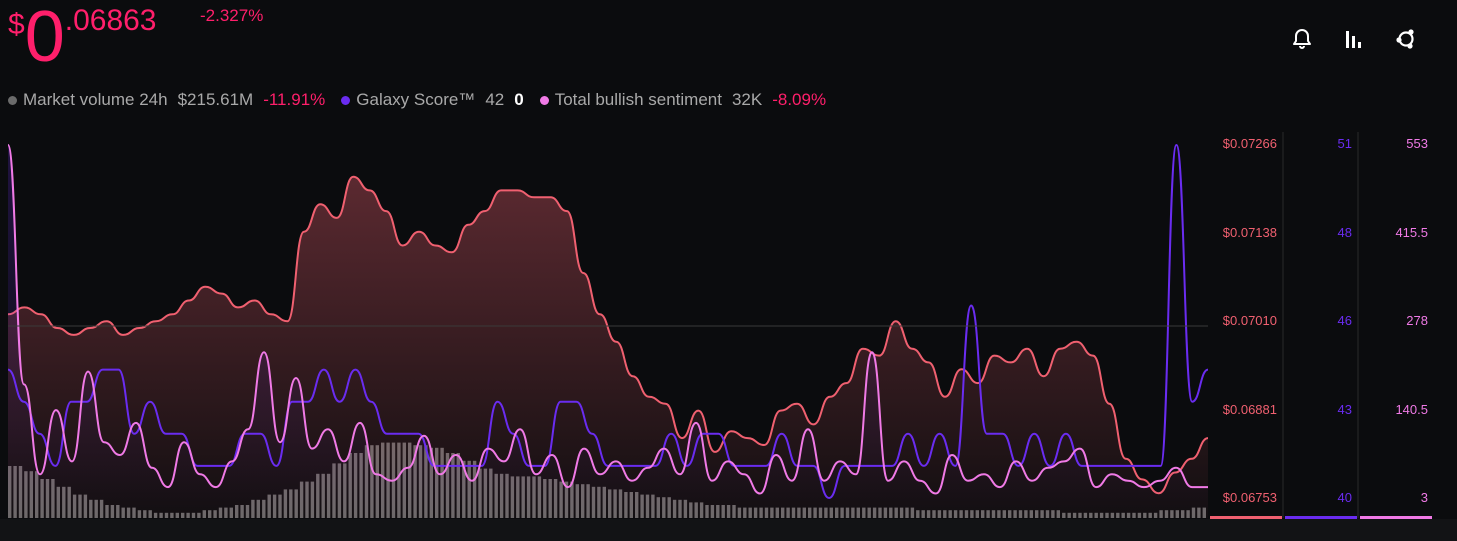  Describe the element at coordinates (215, 99) in the screenshot. I see `legend-value: $215.61M` at that location.